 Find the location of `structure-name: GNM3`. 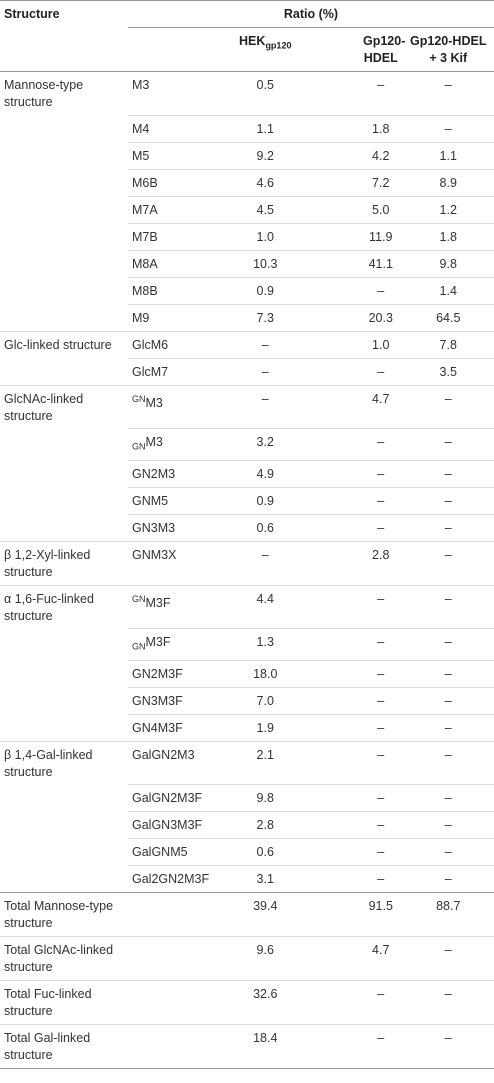

structure-name: GNM3 is located at coordinates (174, 406).